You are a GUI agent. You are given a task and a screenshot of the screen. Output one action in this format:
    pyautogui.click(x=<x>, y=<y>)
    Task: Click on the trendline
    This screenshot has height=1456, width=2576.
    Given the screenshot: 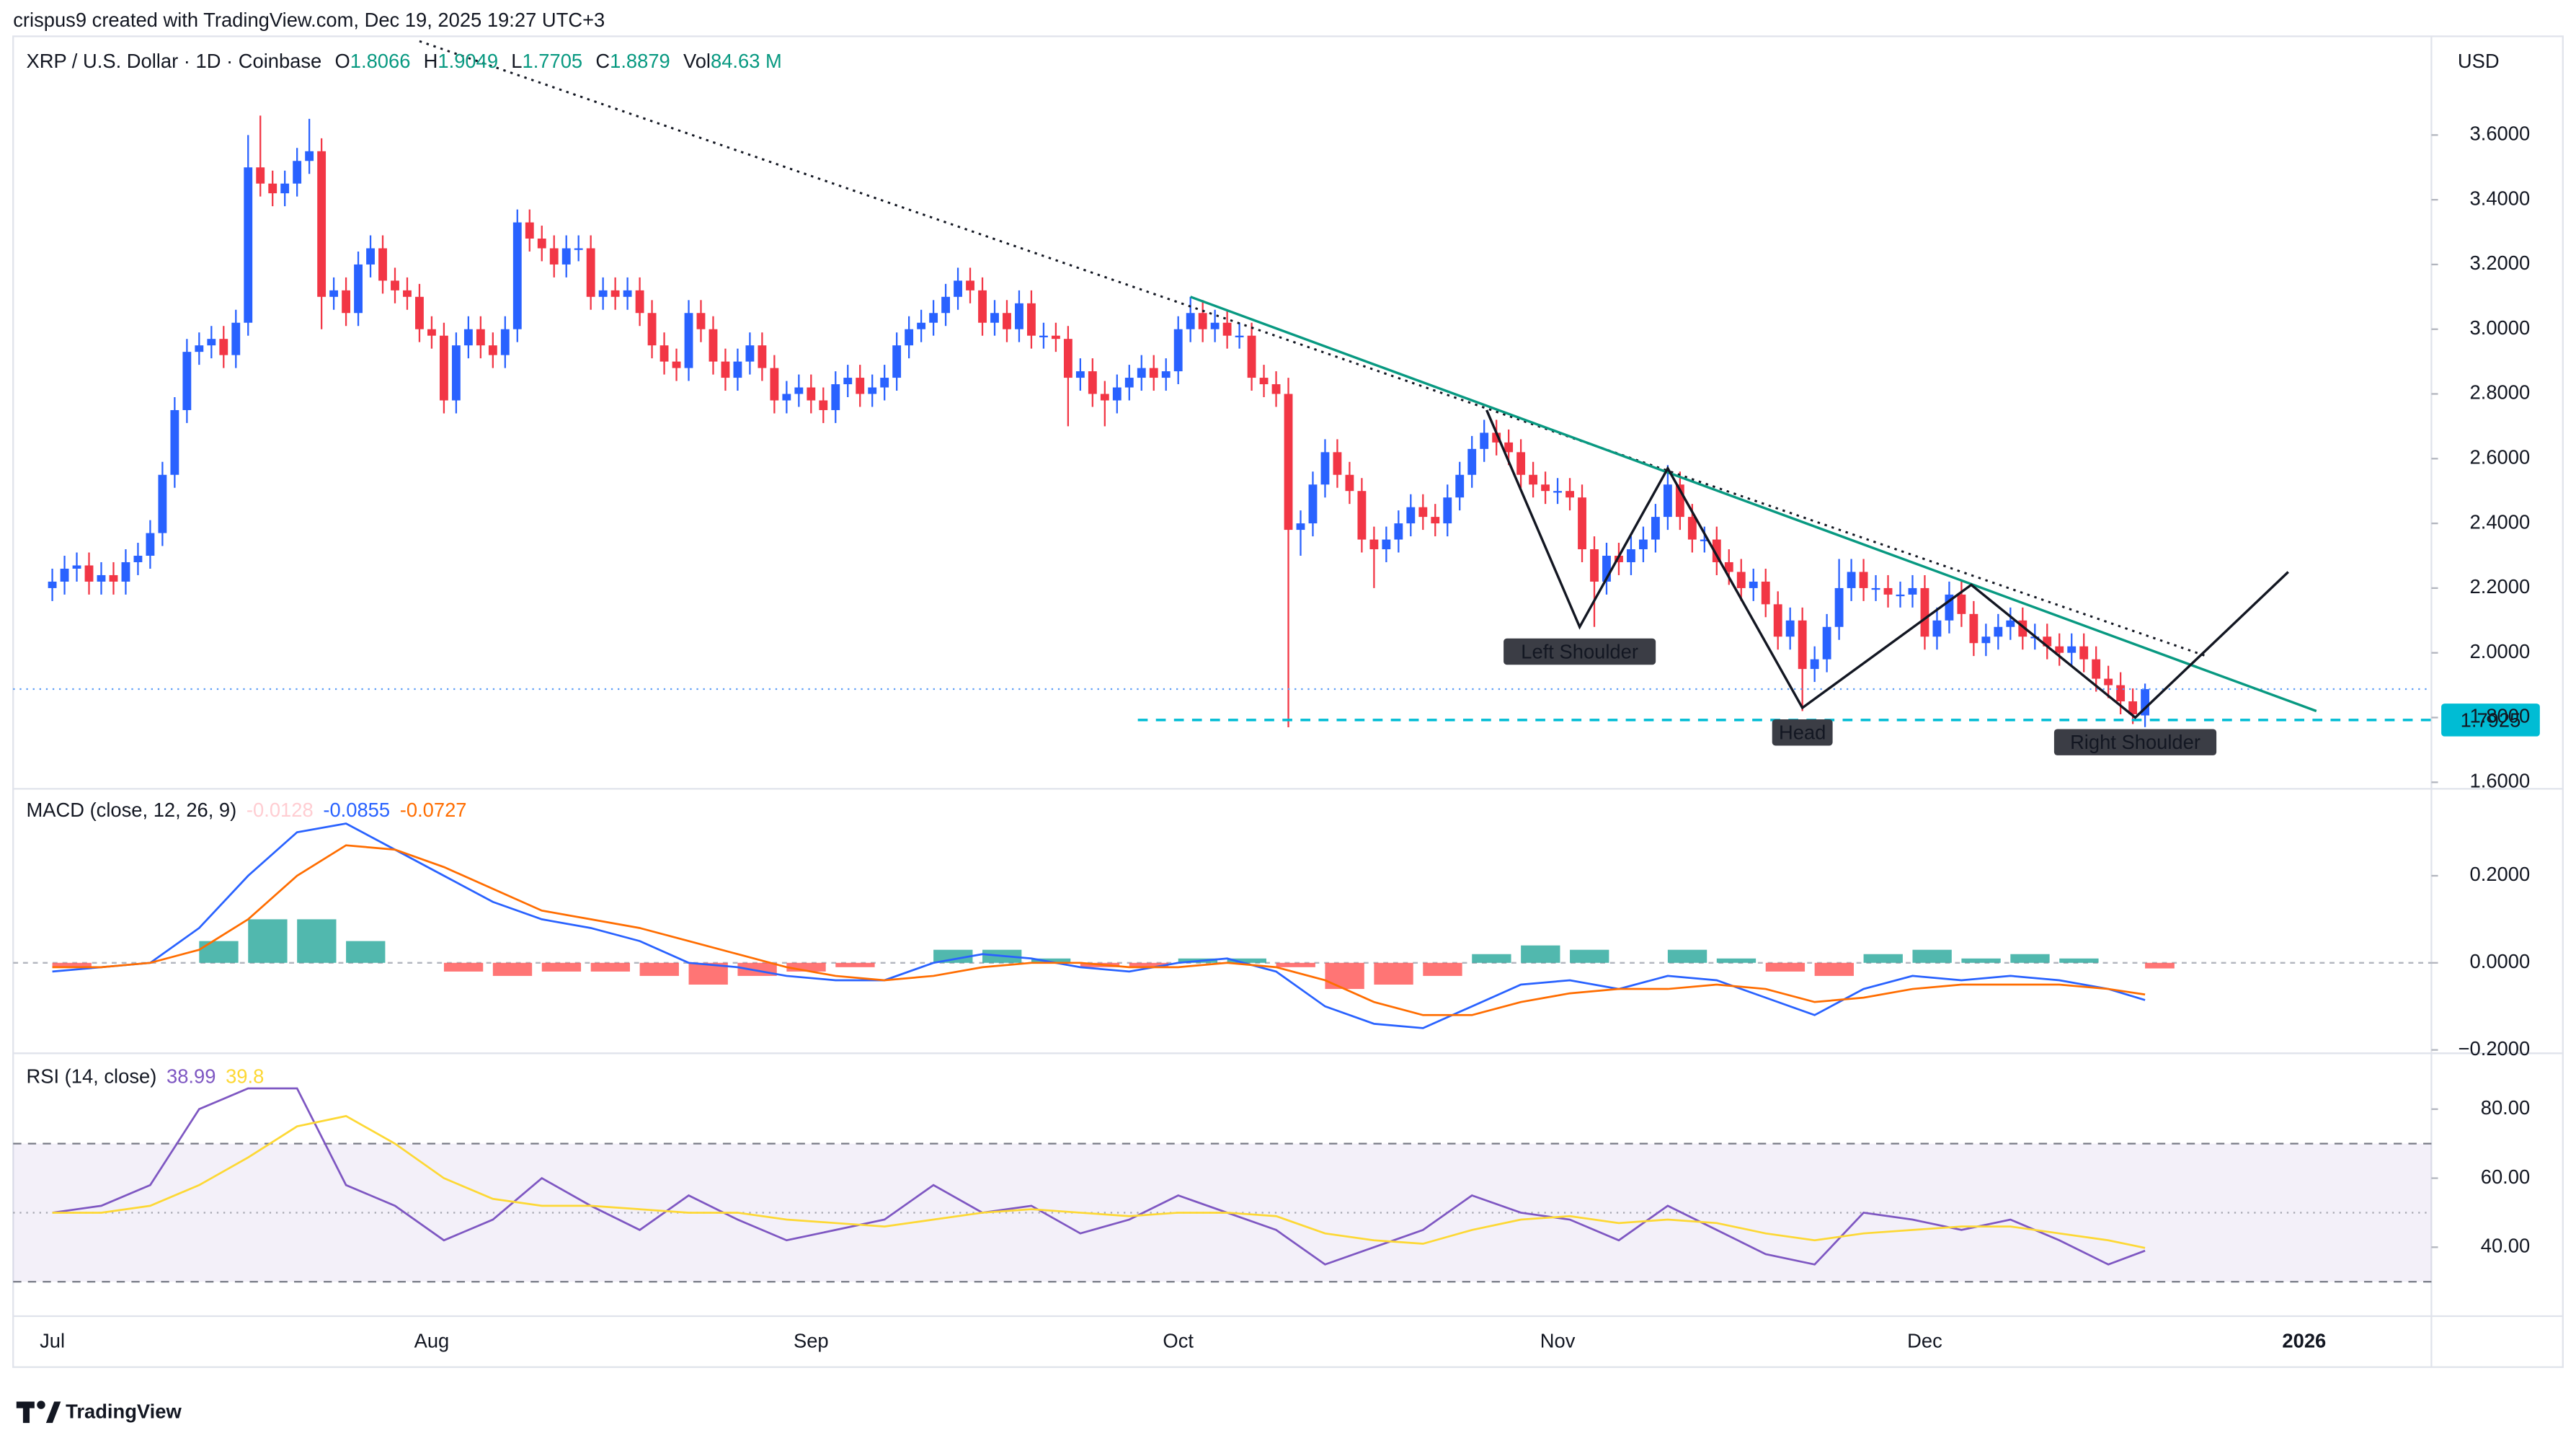 What is the action you would take?
    pyautogui.click(x=1753, y=504)
    